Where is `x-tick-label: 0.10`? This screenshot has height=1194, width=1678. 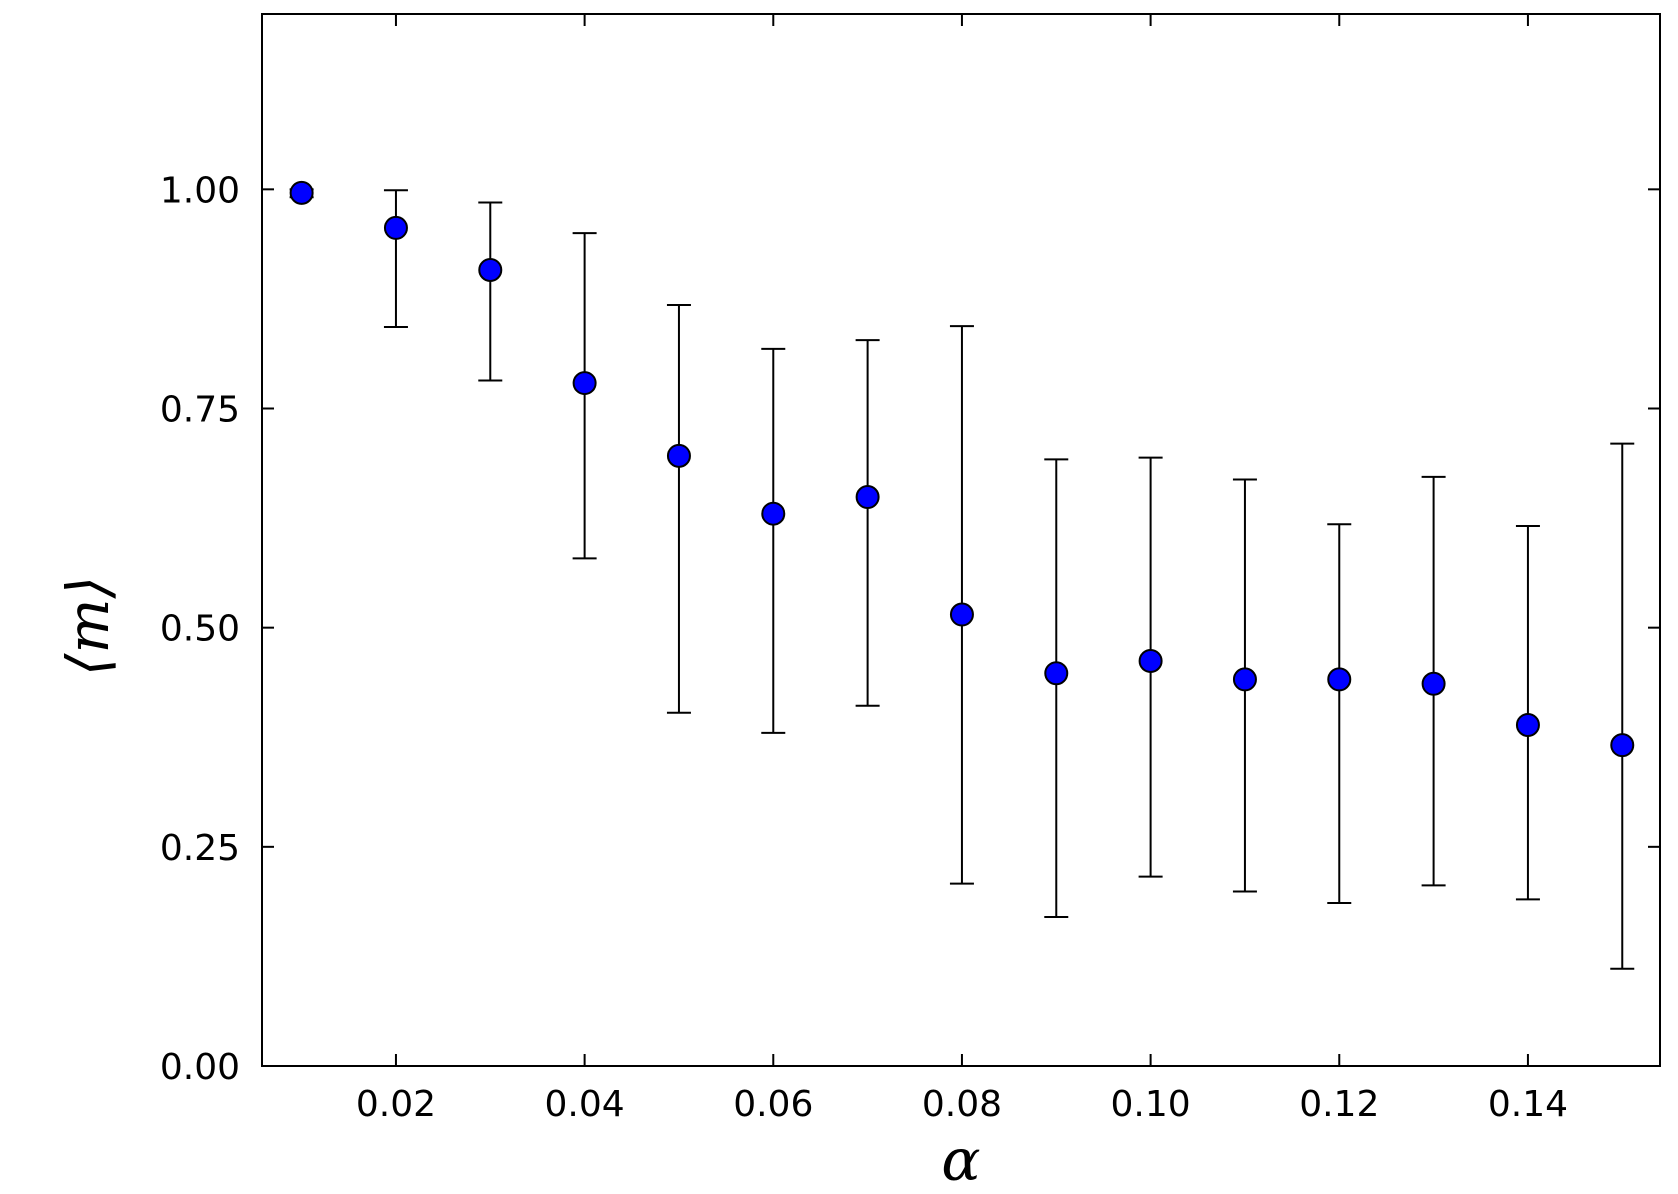
x-tick-label: 0.10 is located at coordinates (1151, 1104).